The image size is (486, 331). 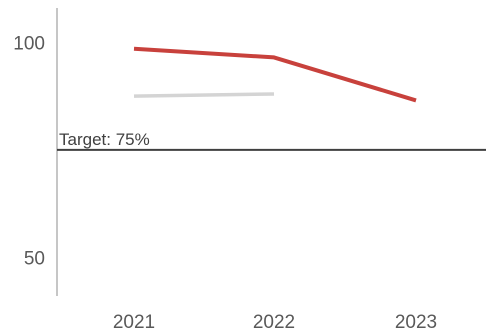 I want to click on x-axis-ticks: 2021 2022 2023, so click(x=275, y=321).